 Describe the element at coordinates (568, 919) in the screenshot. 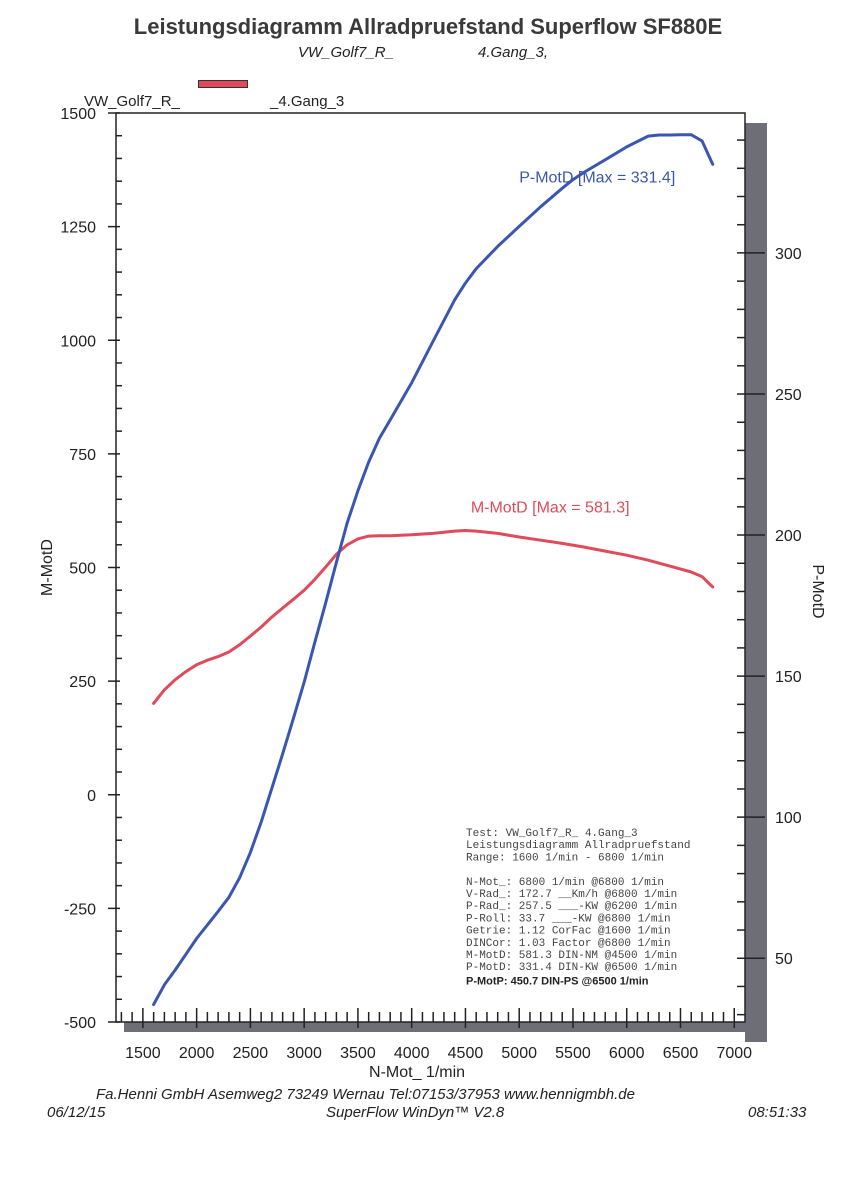

I see `info-box-line: P-Roll: 33.7 ___-KW @6800 1/min` at that location.